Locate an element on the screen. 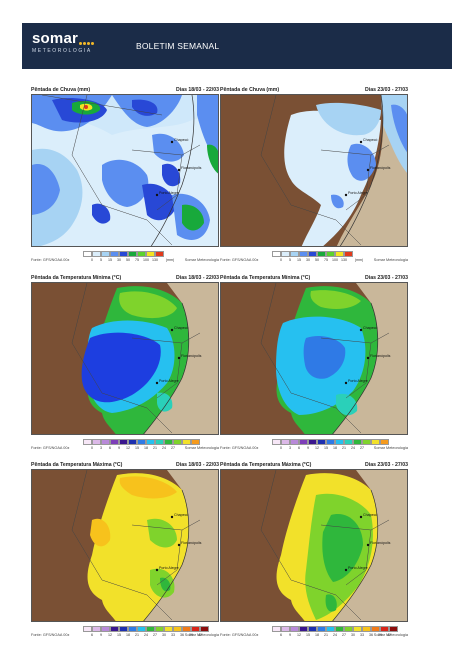  legend-tick-label: 36 is located at coordinates (182, 635).